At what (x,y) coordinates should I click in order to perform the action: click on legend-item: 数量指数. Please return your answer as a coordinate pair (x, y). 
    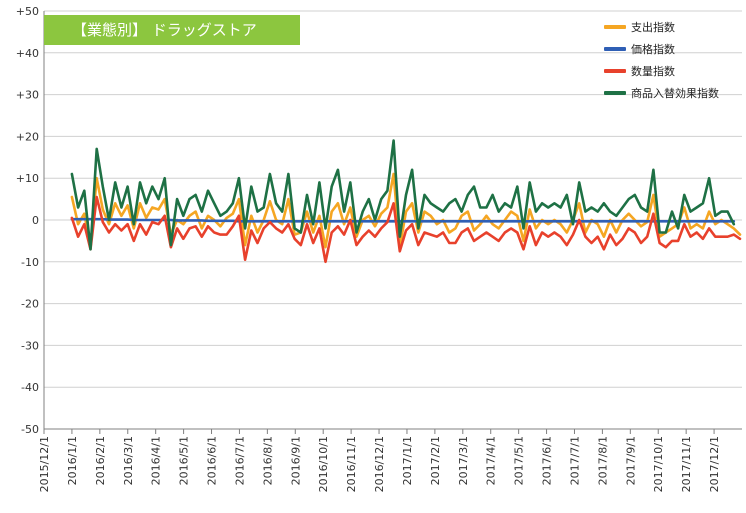
    Looking at the image, I should click on (674, 71).